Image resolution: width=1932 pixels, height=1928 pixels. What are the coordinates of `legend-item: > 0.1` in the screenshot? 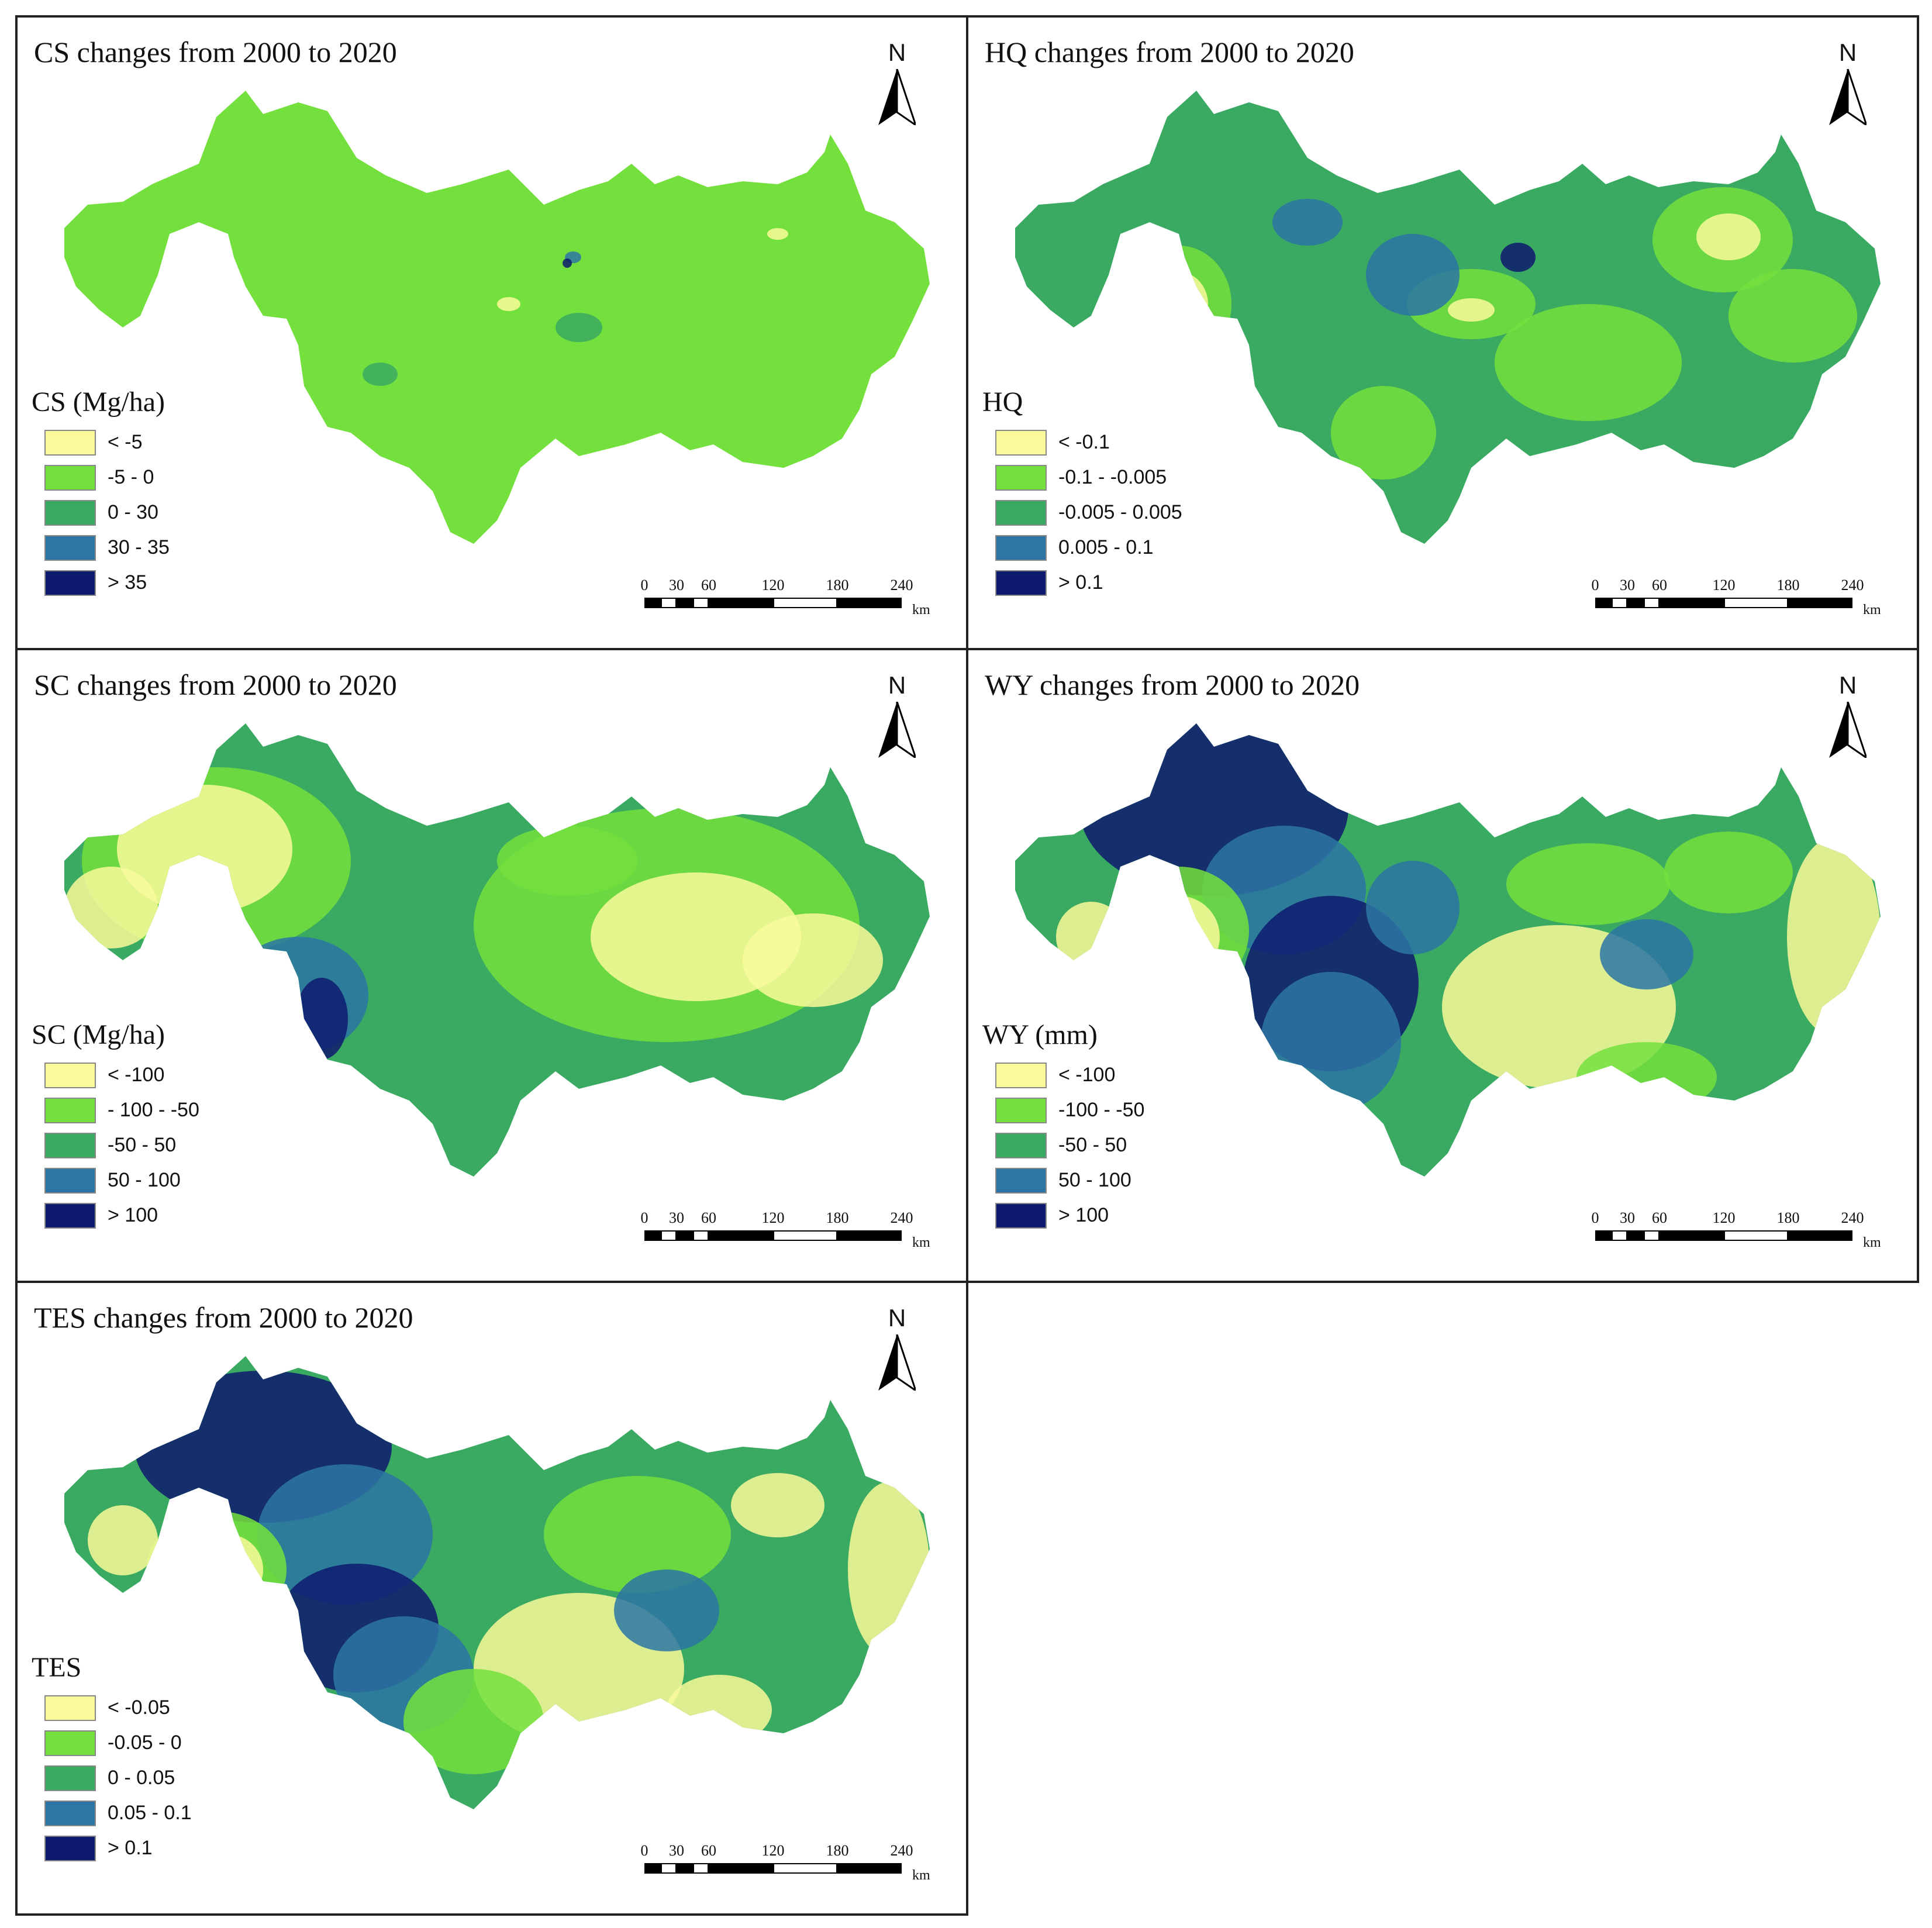 It's located at (184, 1849).